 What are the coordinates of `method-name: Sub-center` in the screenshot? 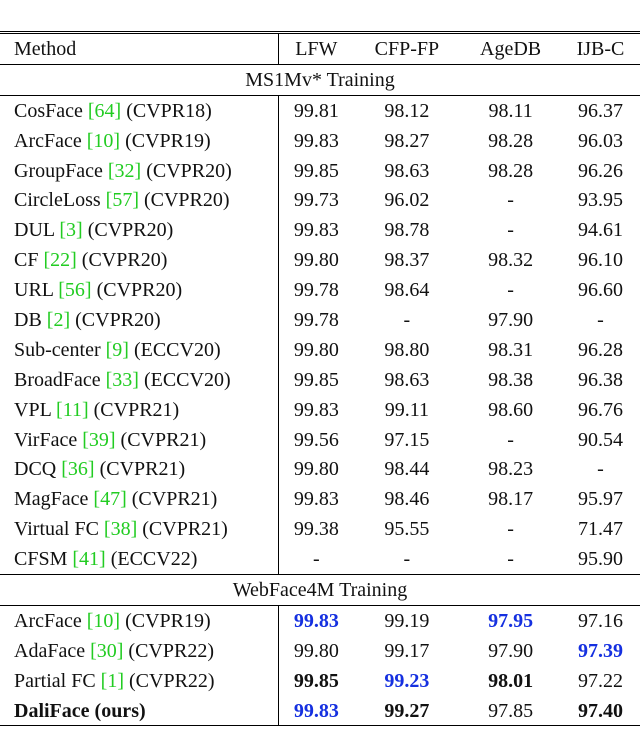 It's located at (57, 349).